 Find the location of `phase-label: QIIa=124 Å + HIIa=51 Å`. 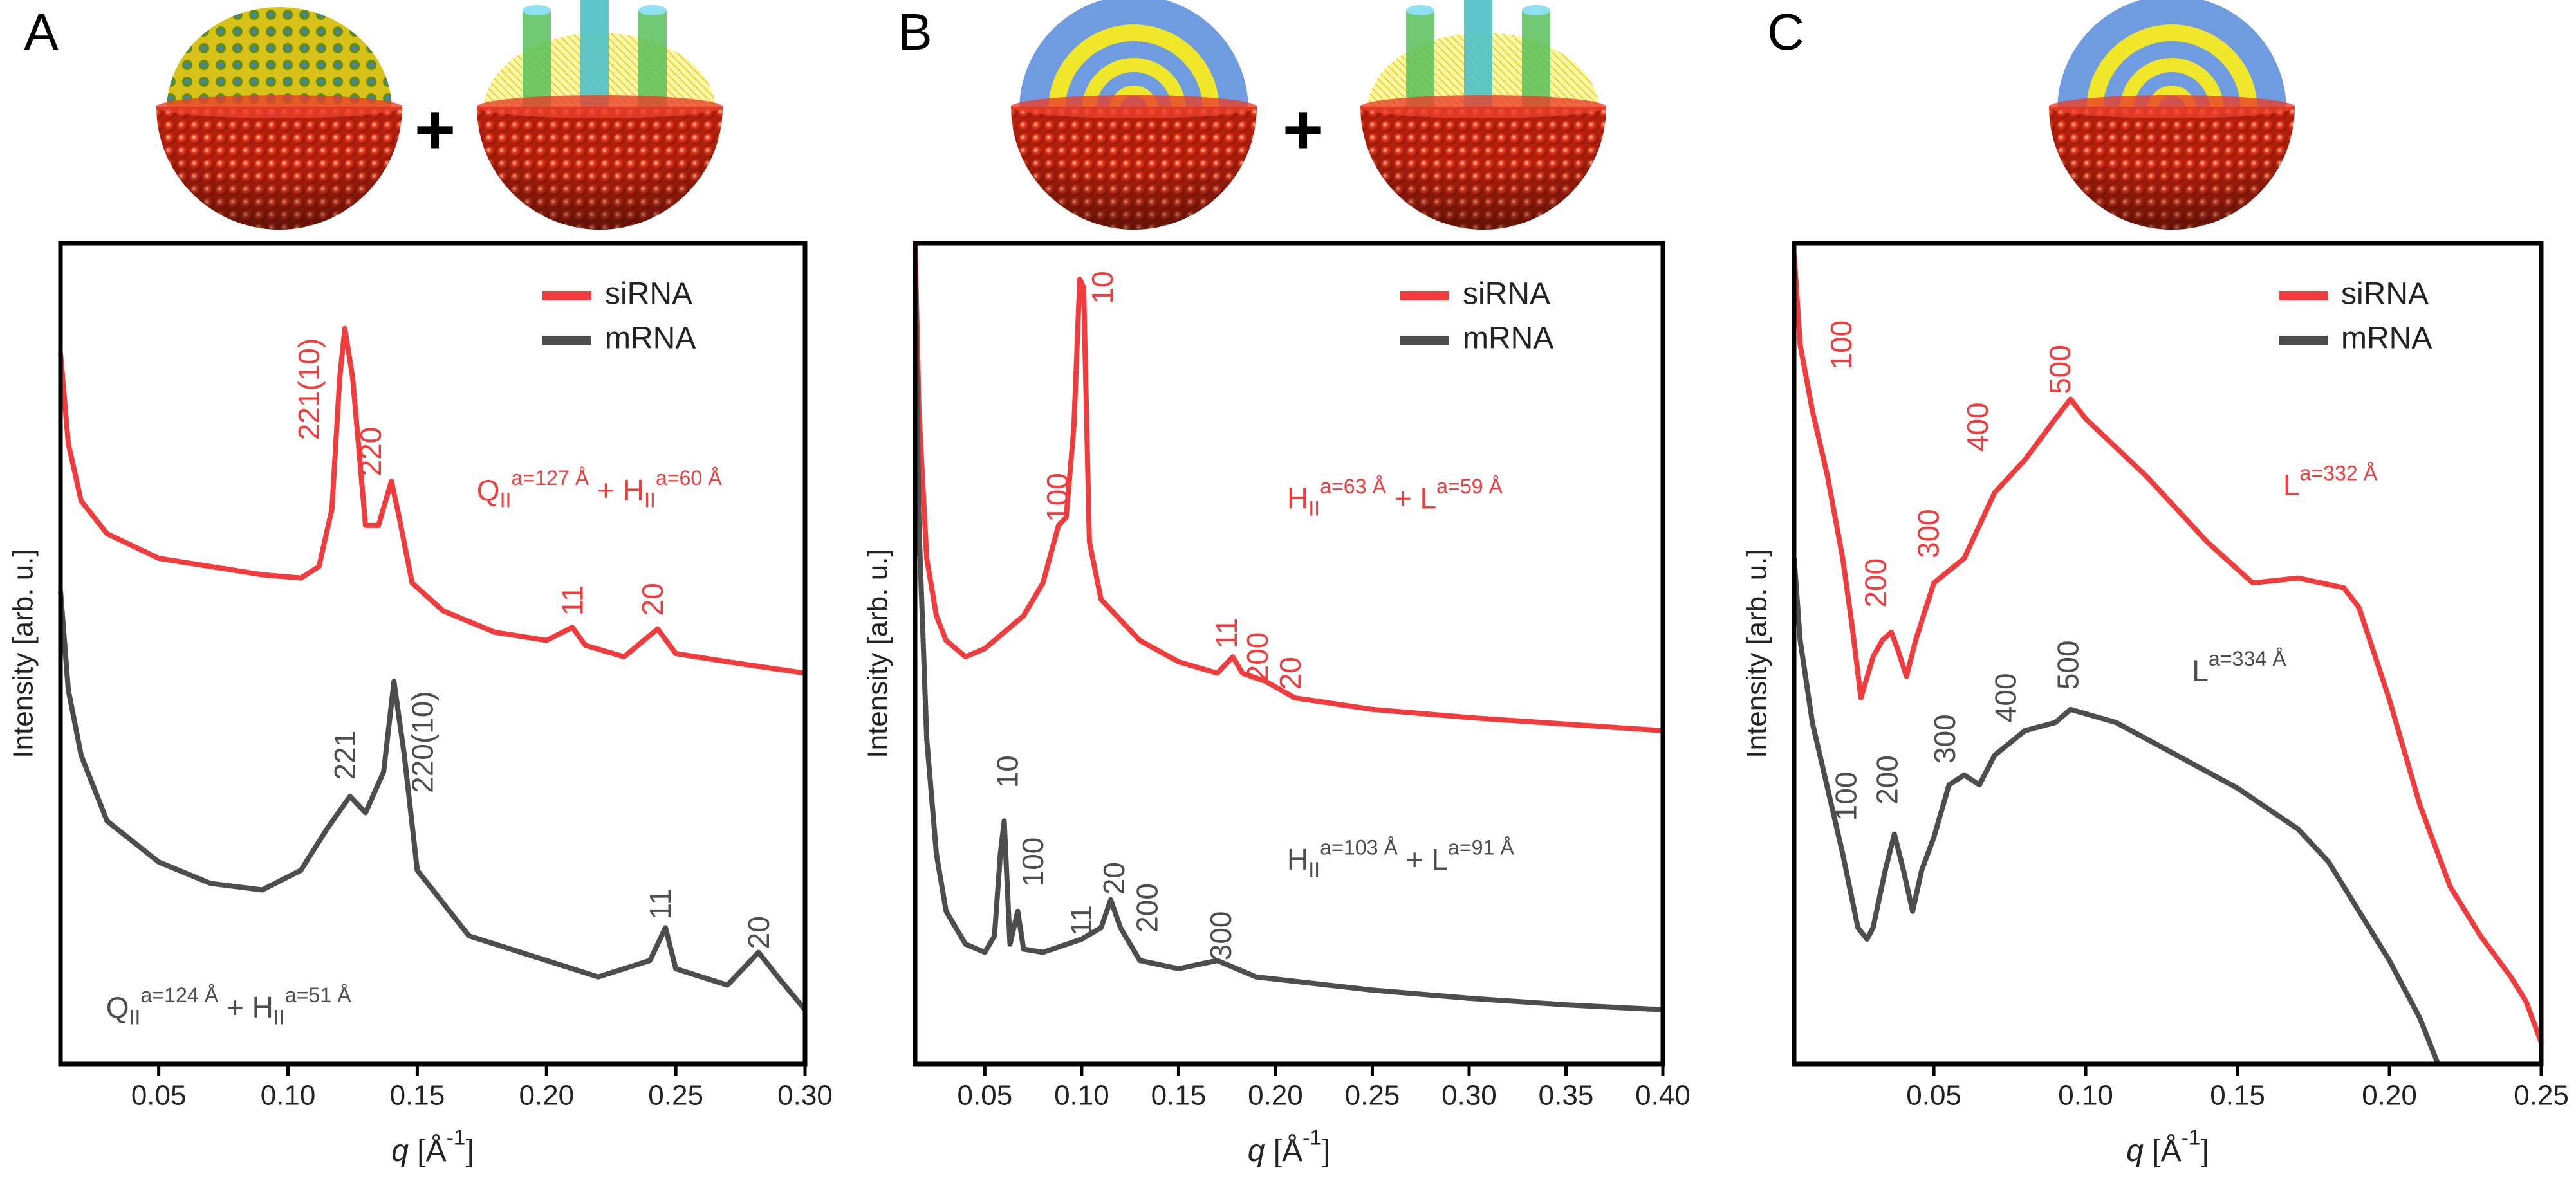

phase-label: QIIa=124 Å + HIIa=51 Å is located at coordinates (228, 1007).